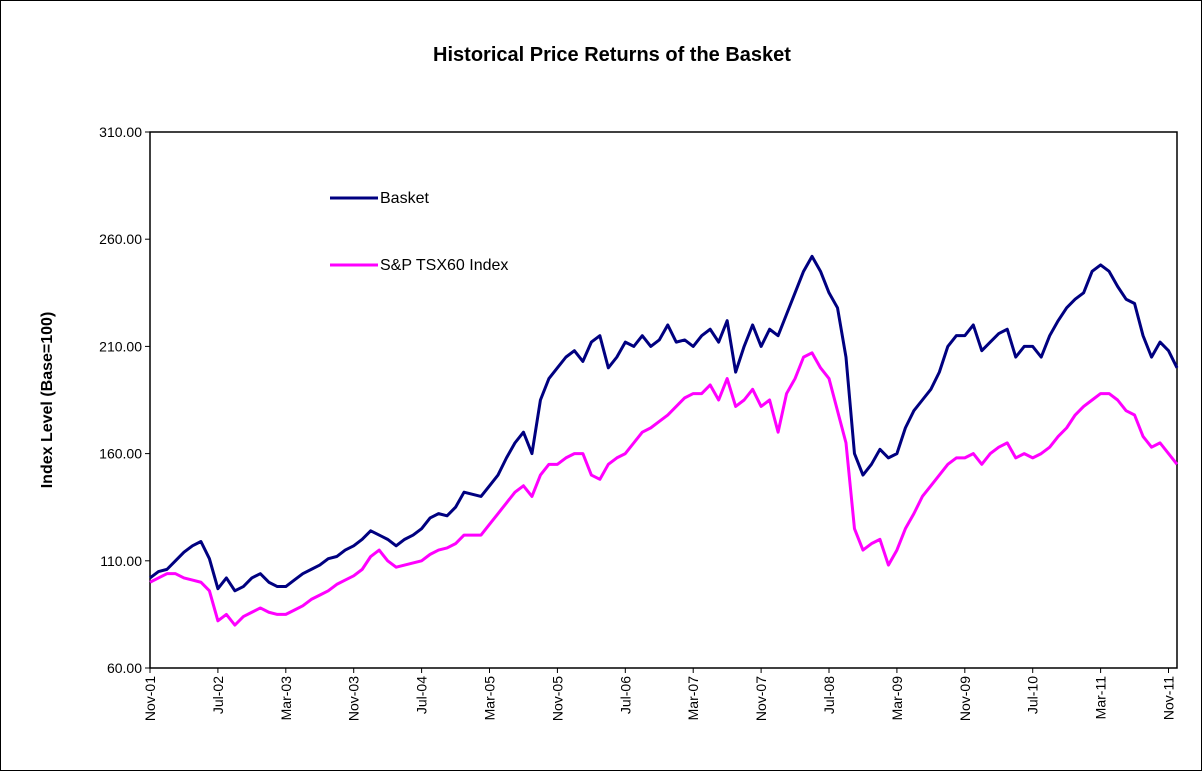 The width and height of the screenshot is (1203, 771). I want to click on y-axis-label: Index Level (Base=100), so click(47, 400).